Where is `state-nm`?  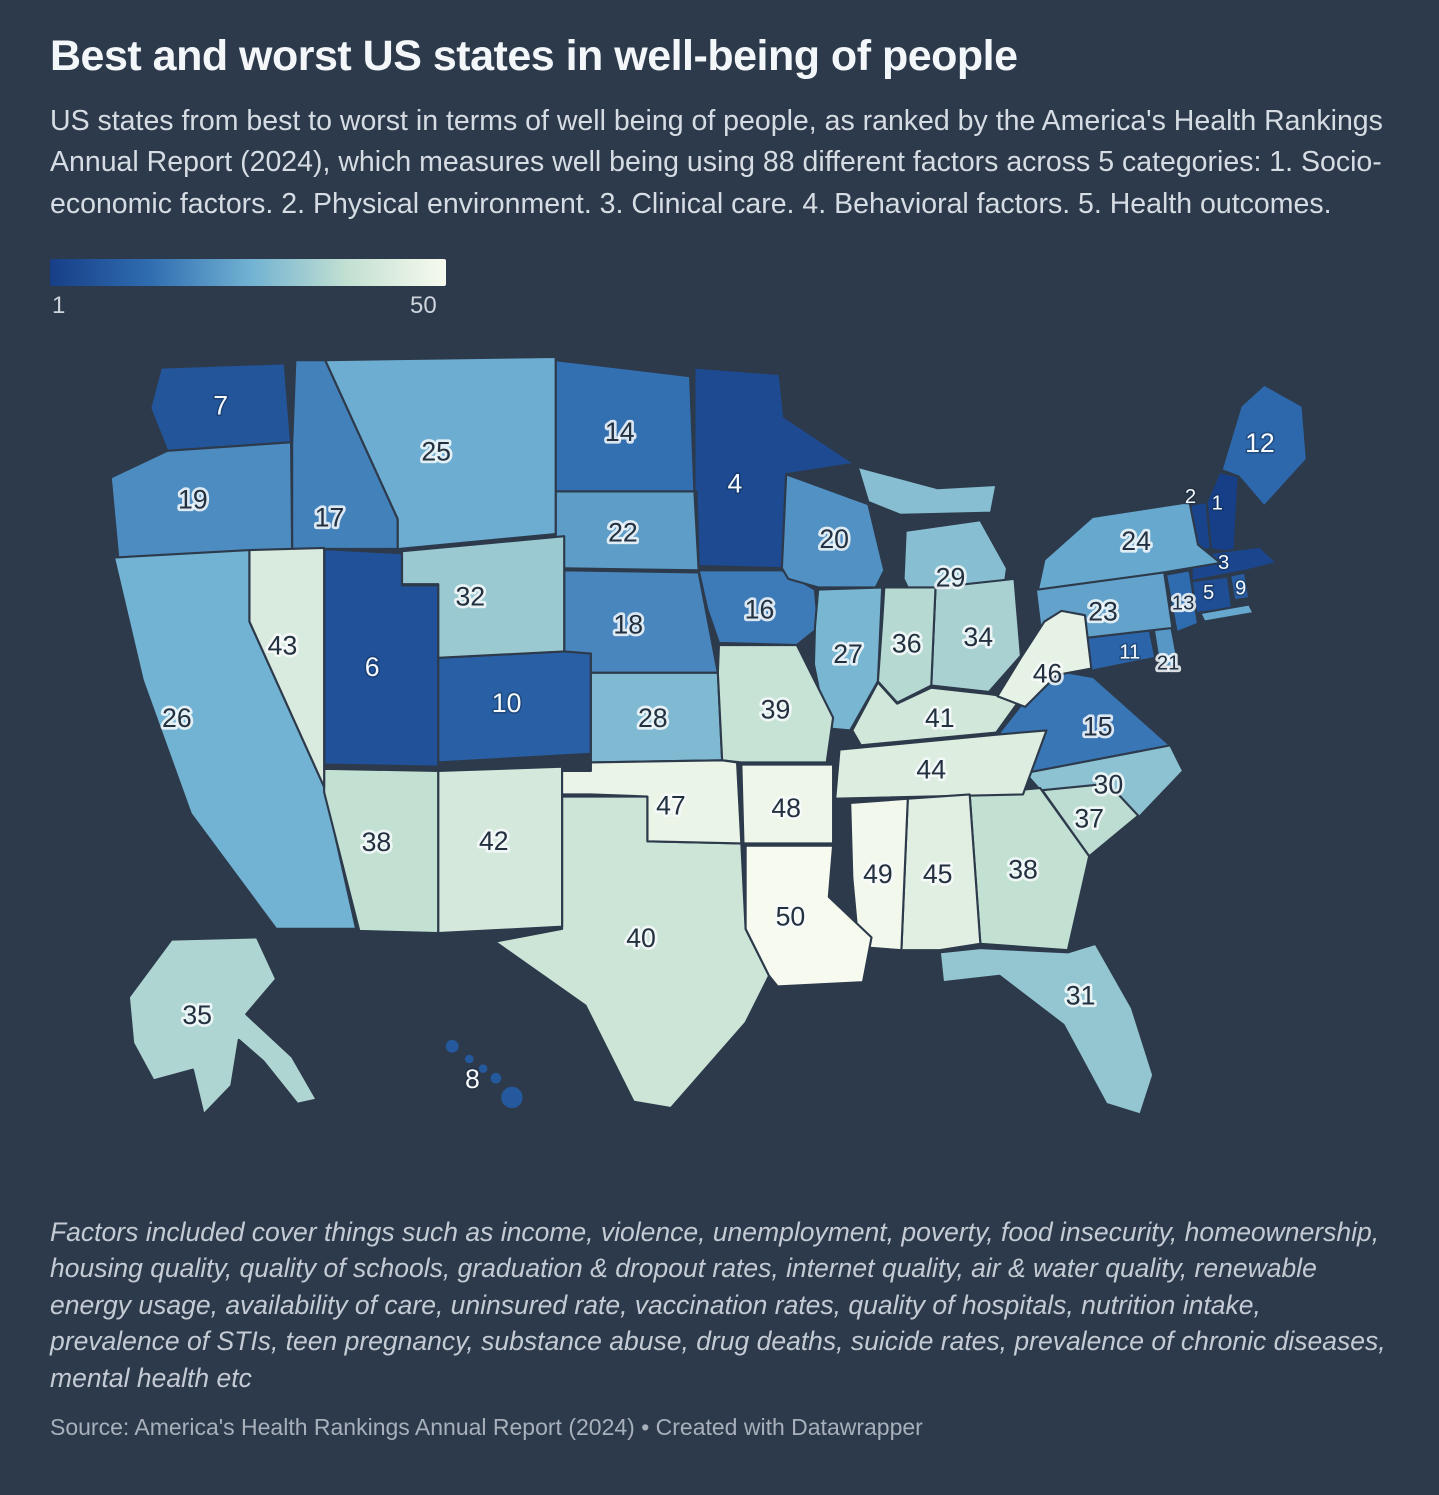 state-nm is located at coordinates (499, 849).